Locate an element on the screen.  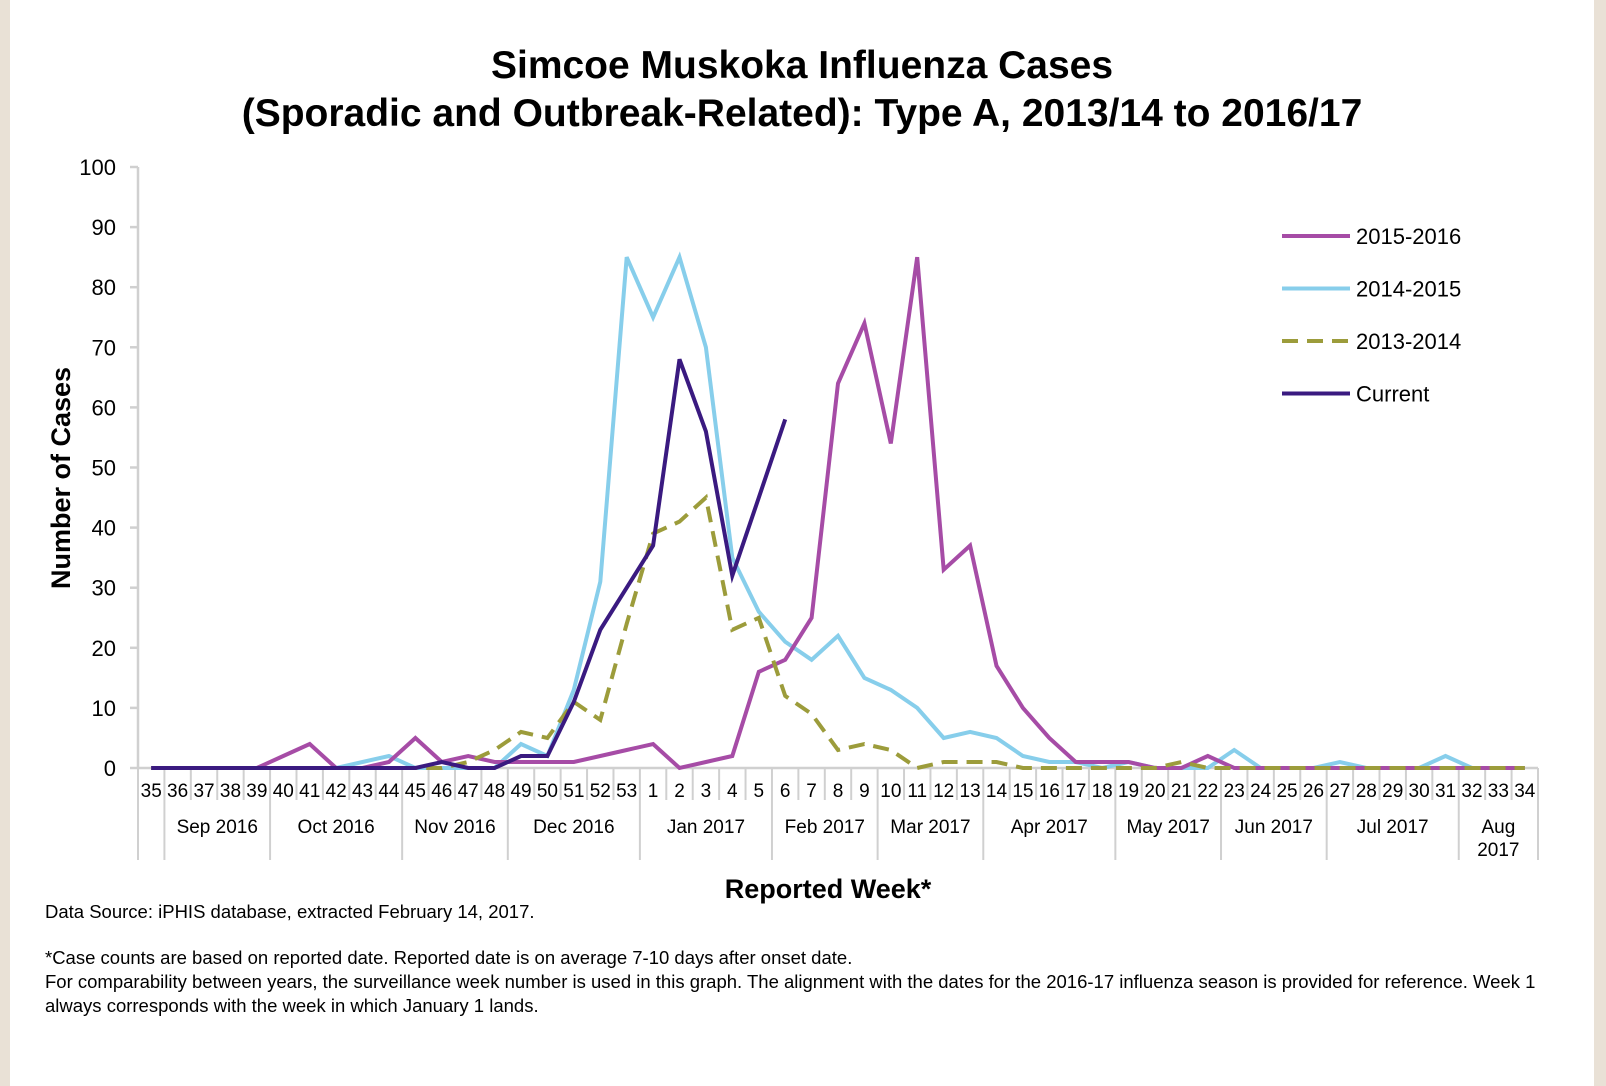
x-axis-title: Reported Week* is located at coordinates (828, 889).